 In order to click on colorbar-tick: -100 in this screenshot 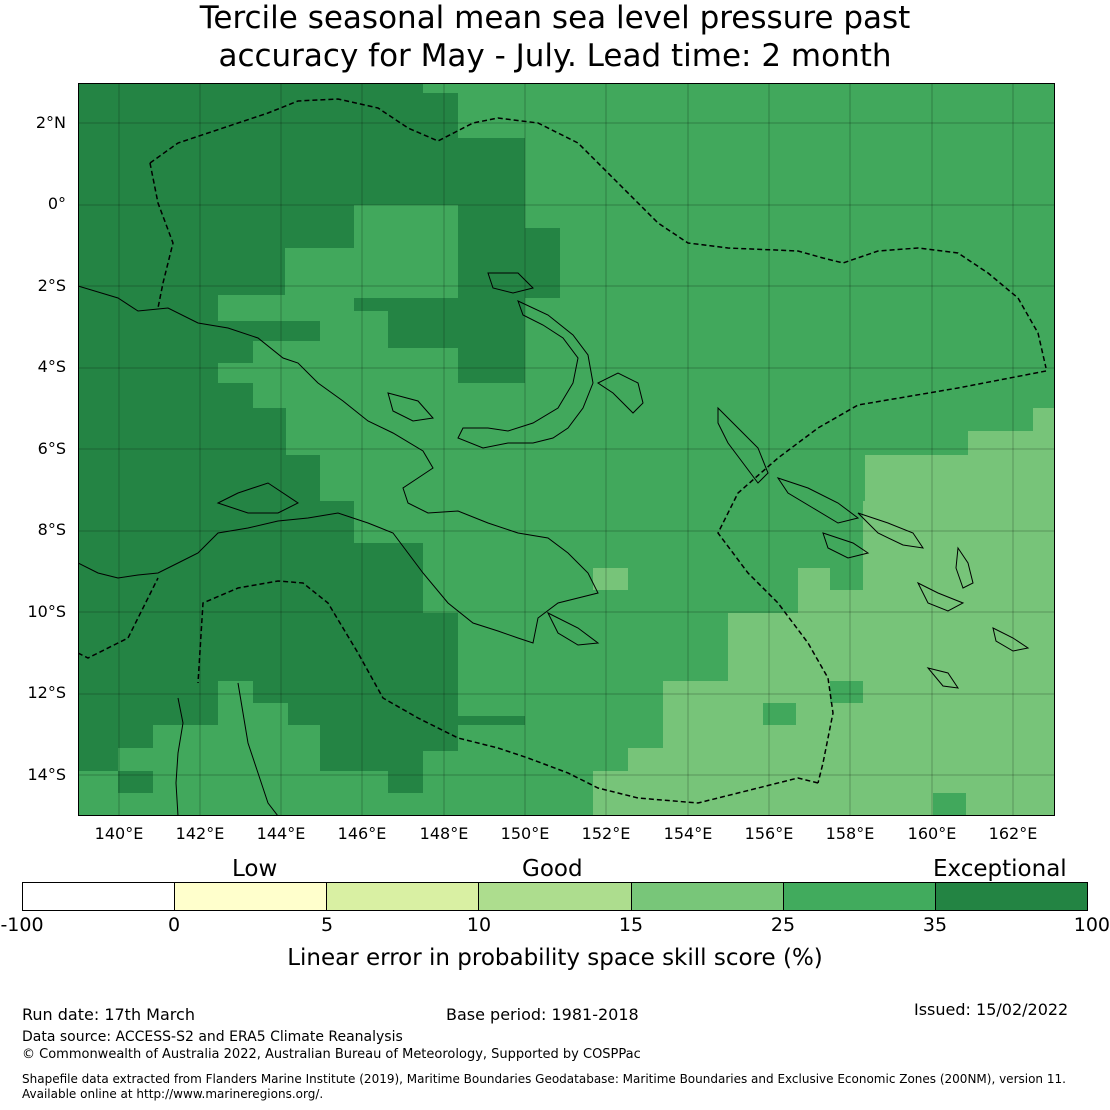, I will do `click(22, 925)`.